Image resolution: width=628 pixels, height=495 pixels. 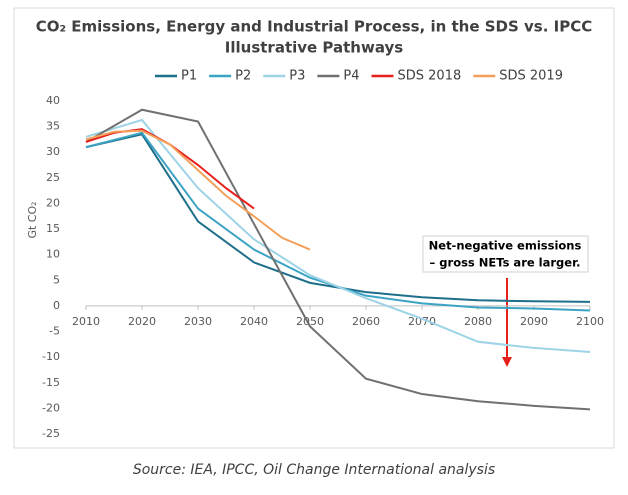 I want to click on x-tick-label: 2100, so click(x=590, y=321).